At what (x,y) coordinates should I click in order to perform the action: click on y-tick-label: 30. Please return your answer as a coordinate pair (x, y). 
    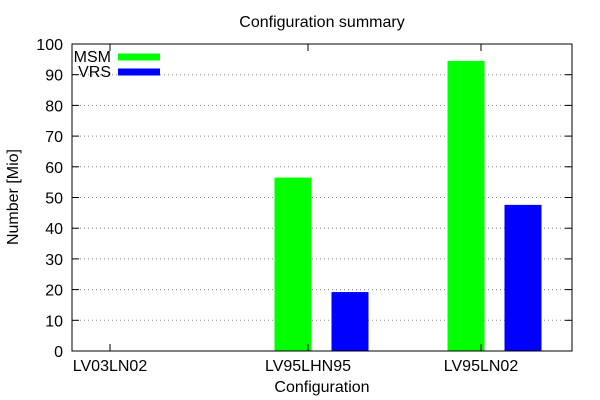
    Looking at the image, I should click on (54, 260).